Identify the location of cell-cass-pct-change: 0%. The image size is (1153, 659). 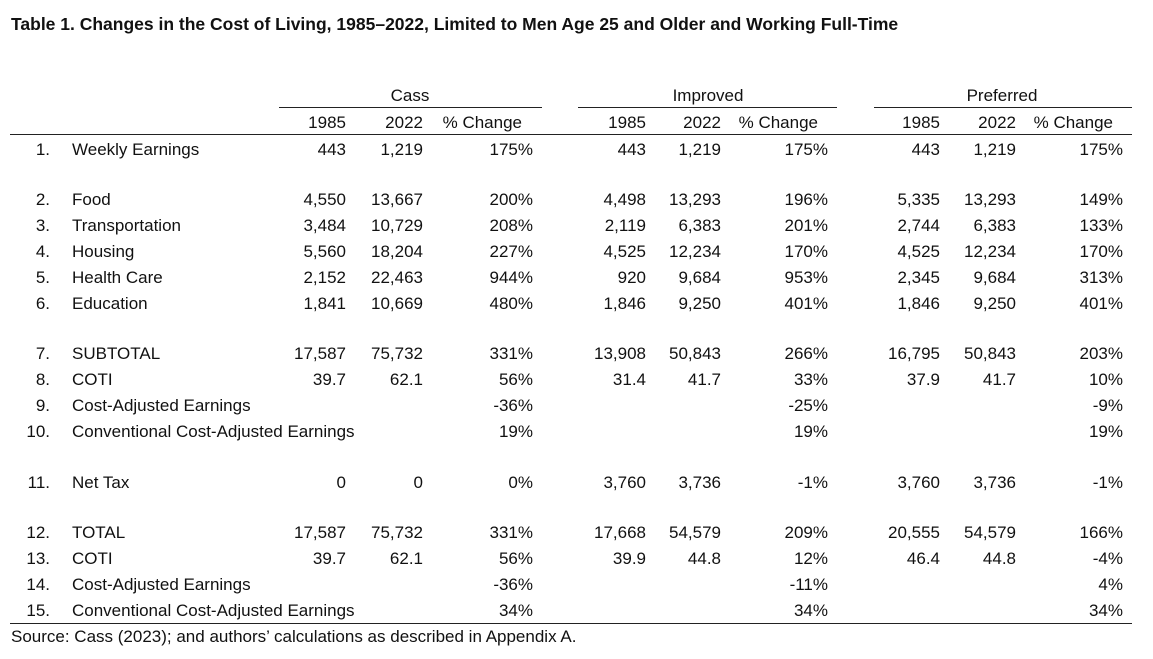
(520, 482).